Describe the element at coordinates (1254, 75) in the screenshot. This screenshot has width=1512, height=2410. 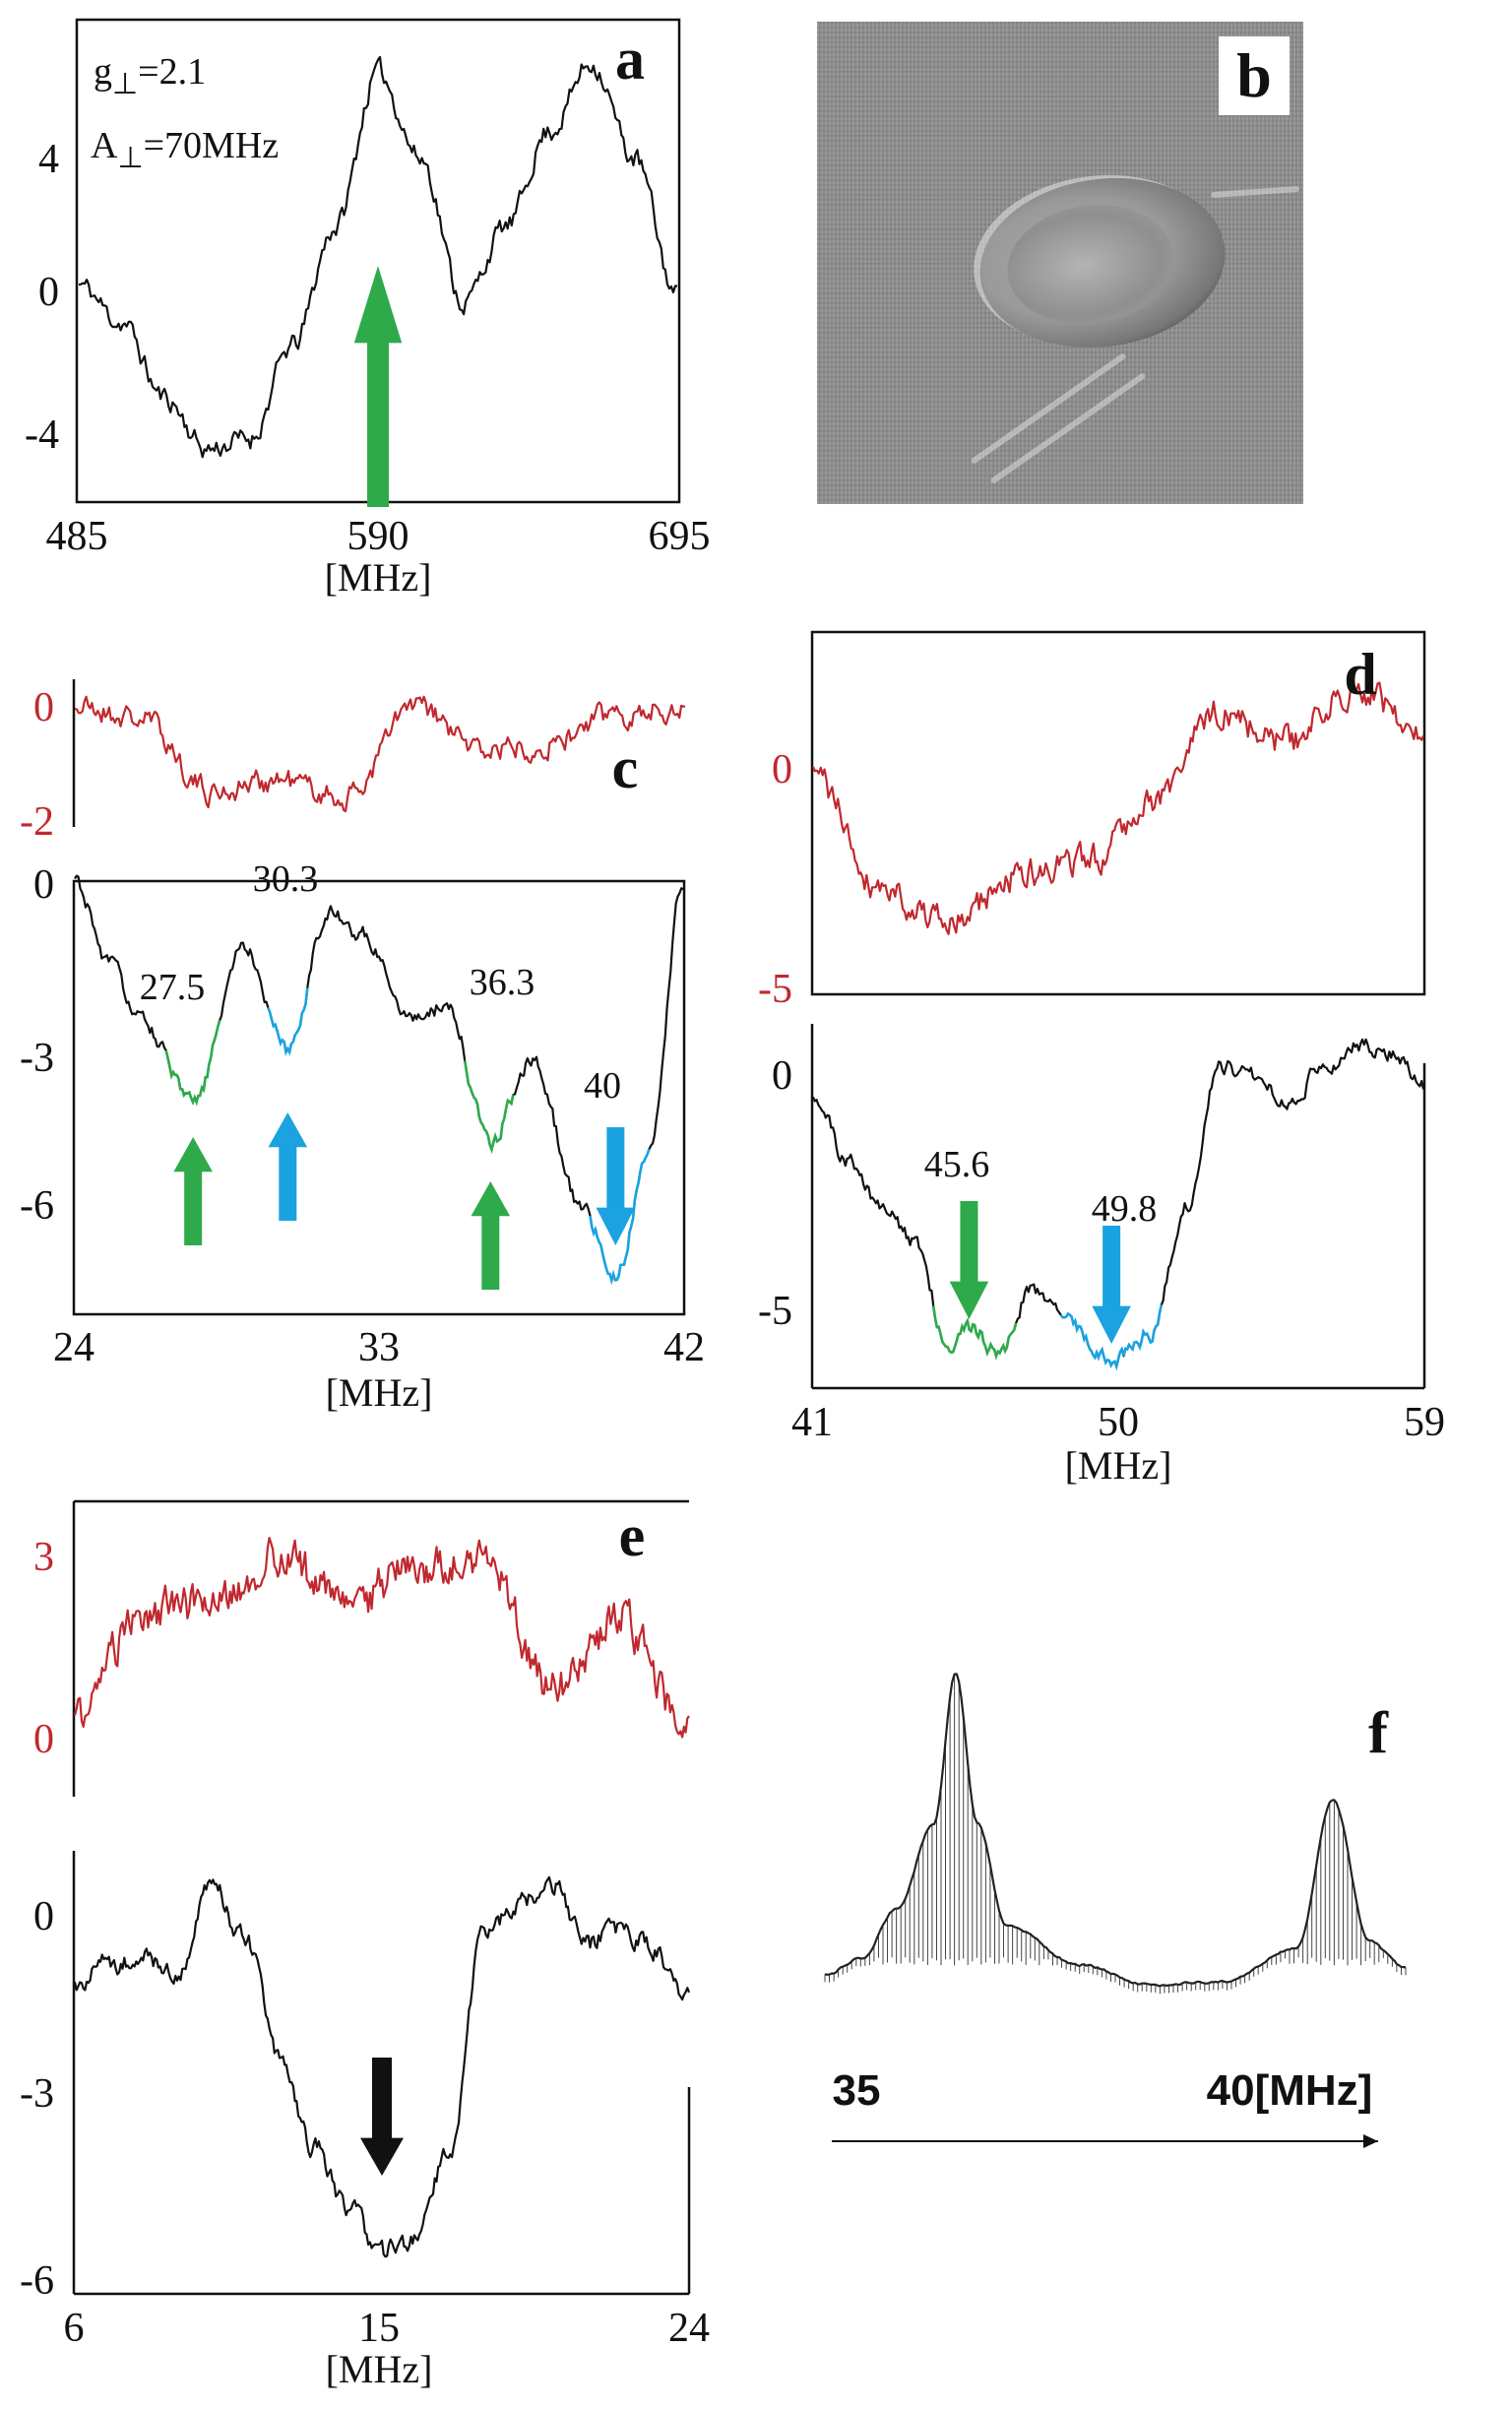
I see `panel-b-letter: b` at that location.